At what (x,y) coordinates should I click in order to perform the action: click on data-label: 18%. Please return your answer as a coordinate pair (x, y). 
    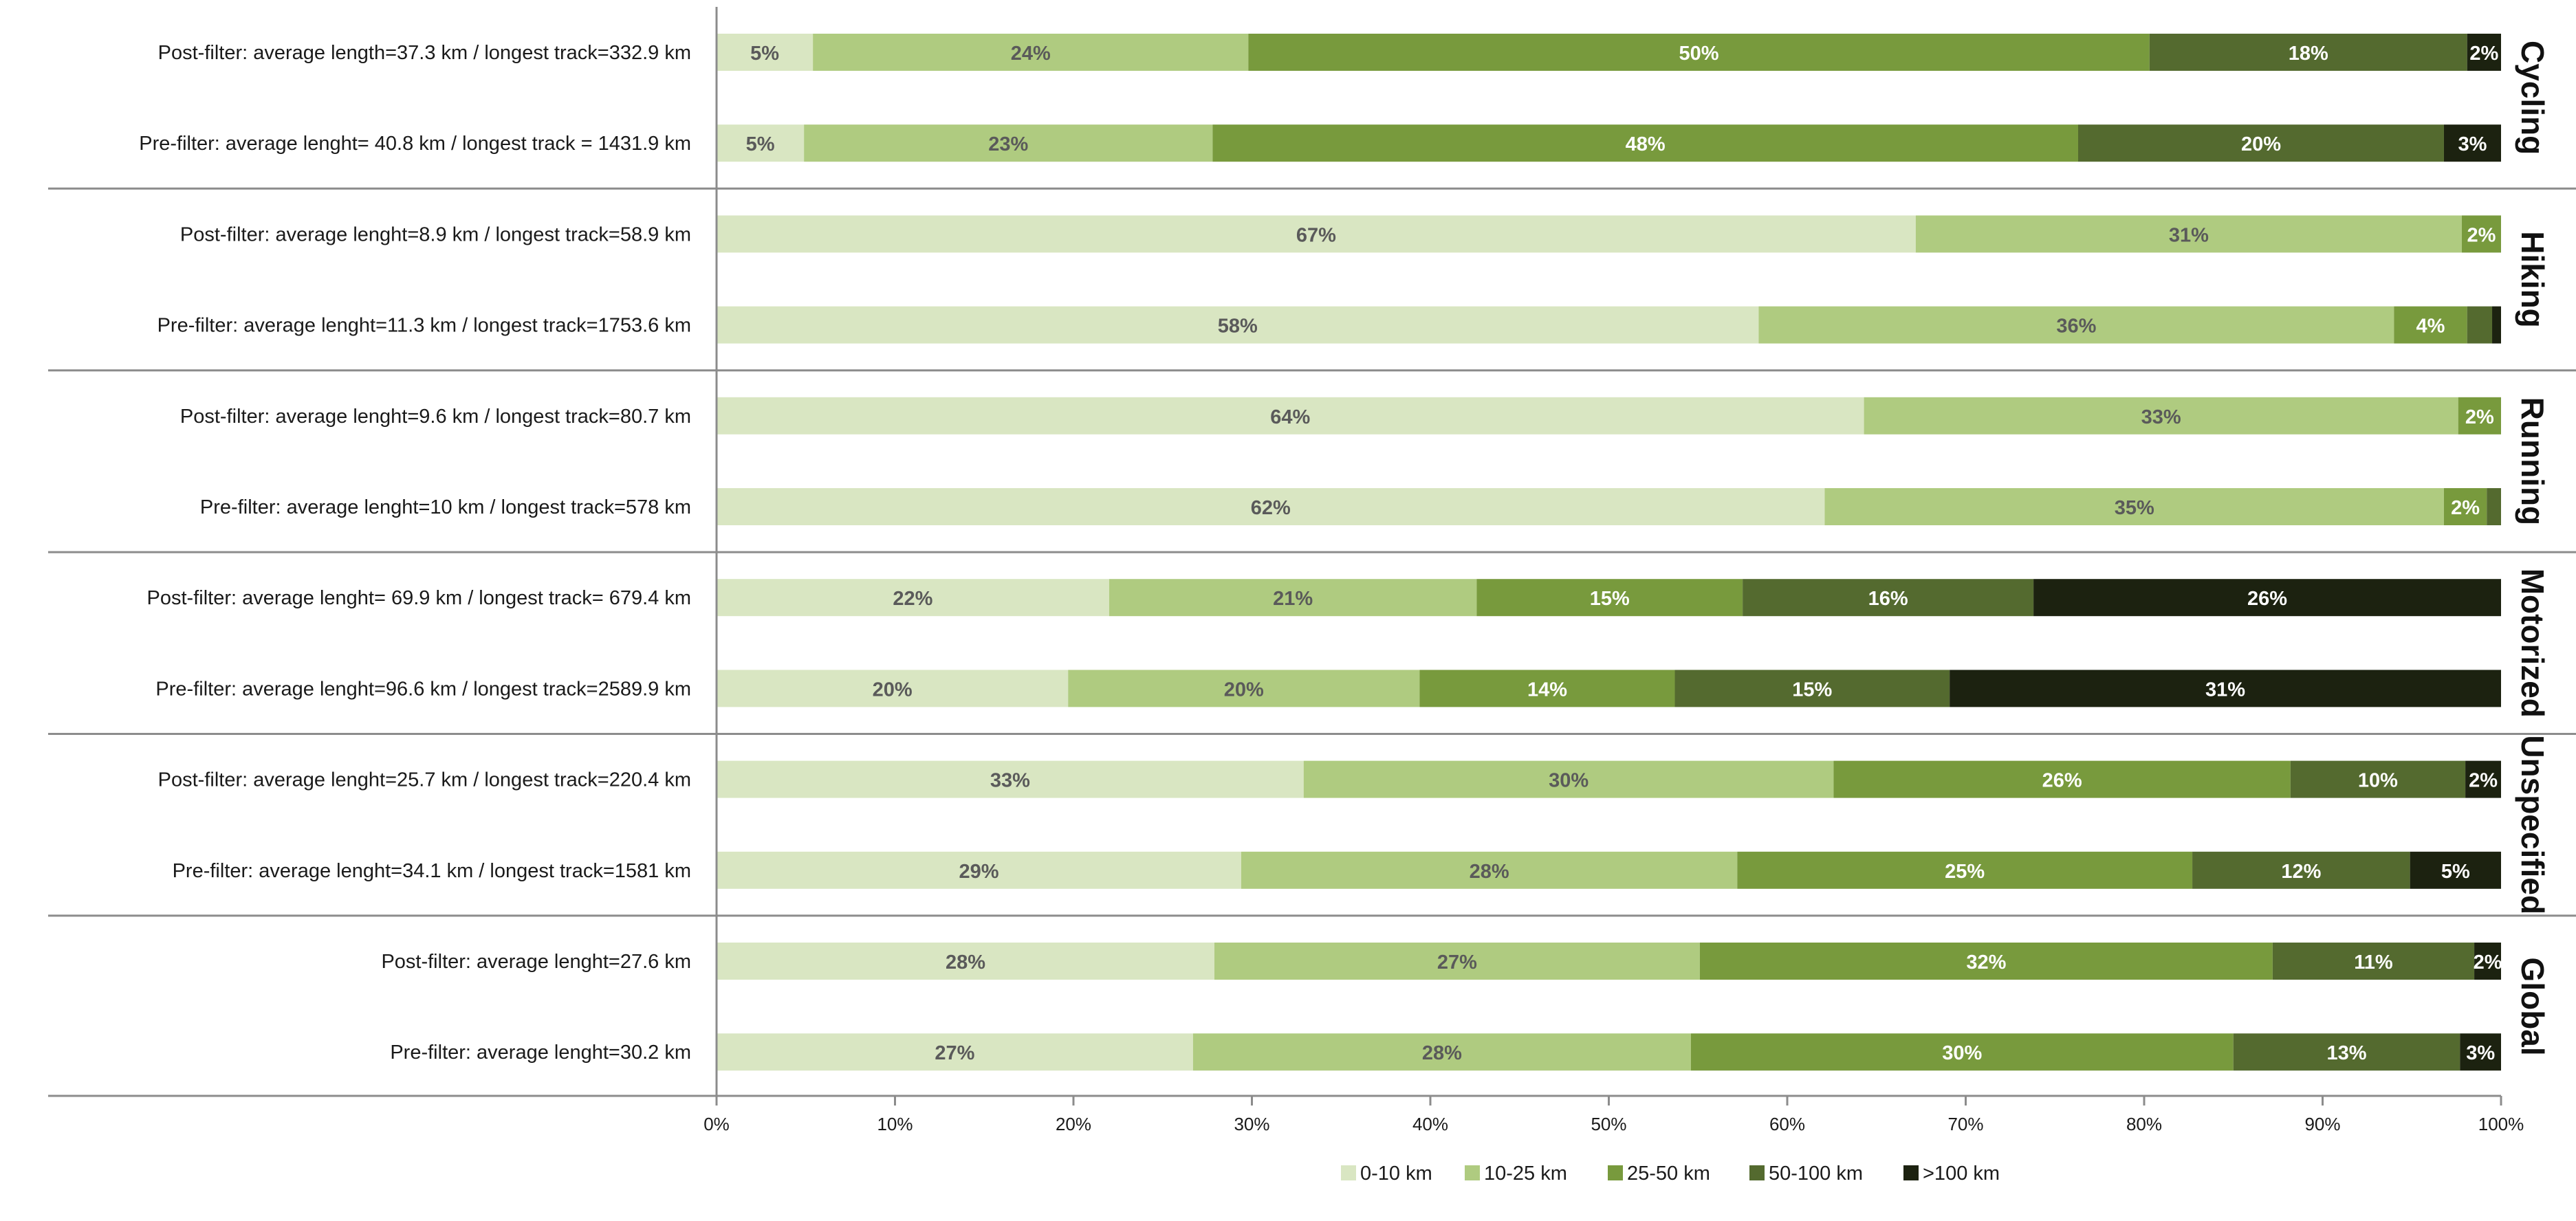
    Looking at the image, I should click on (2308, 54).